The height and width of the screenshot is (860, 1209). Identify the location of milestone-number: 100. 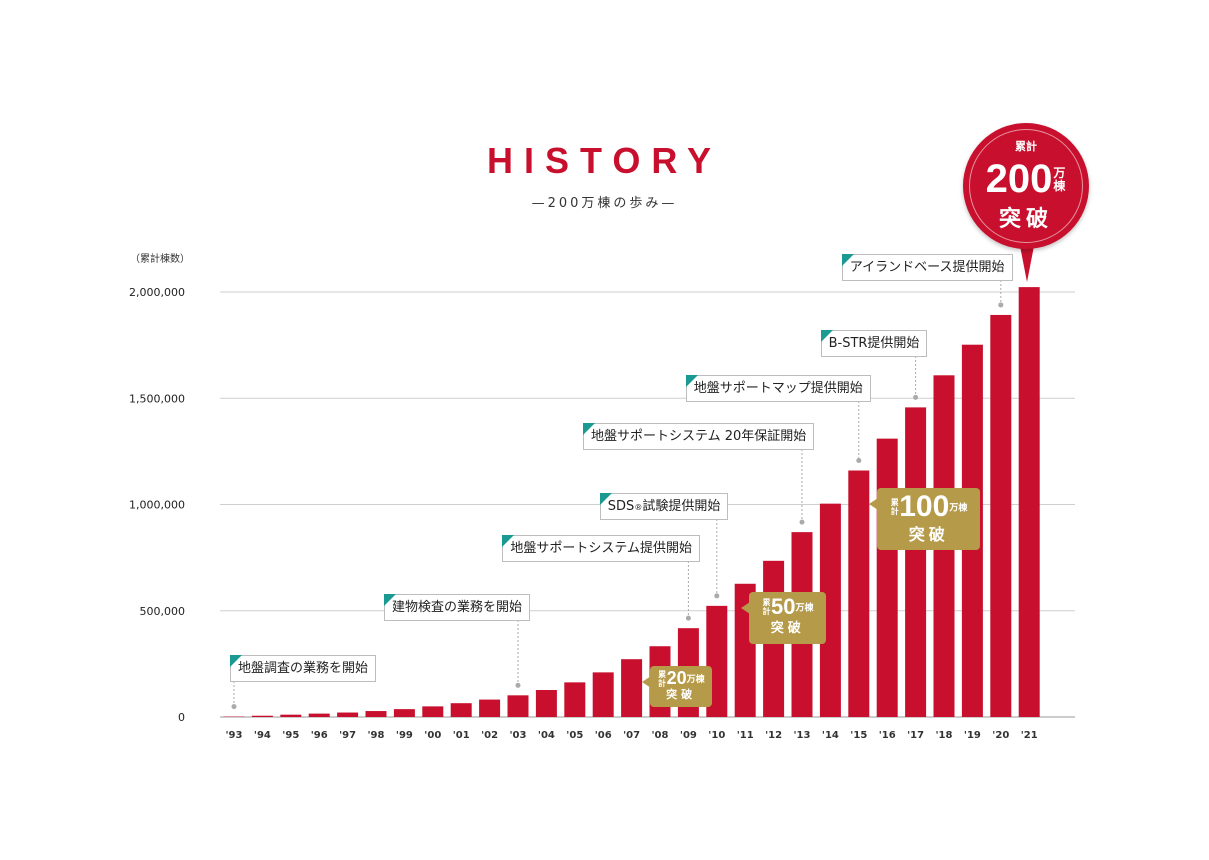
(924, 506).